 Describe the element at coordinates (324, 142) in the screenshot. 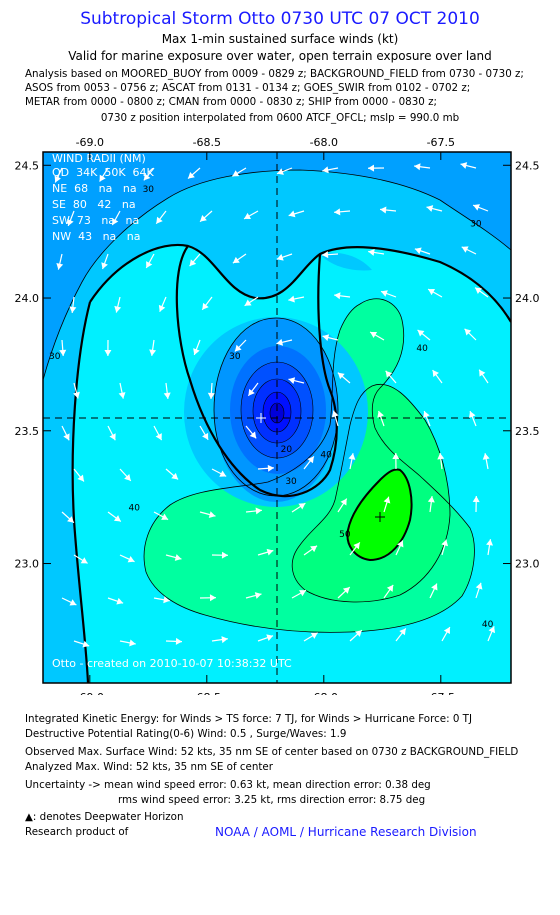

I see `x-tick-label-top: -68.0` at that location.